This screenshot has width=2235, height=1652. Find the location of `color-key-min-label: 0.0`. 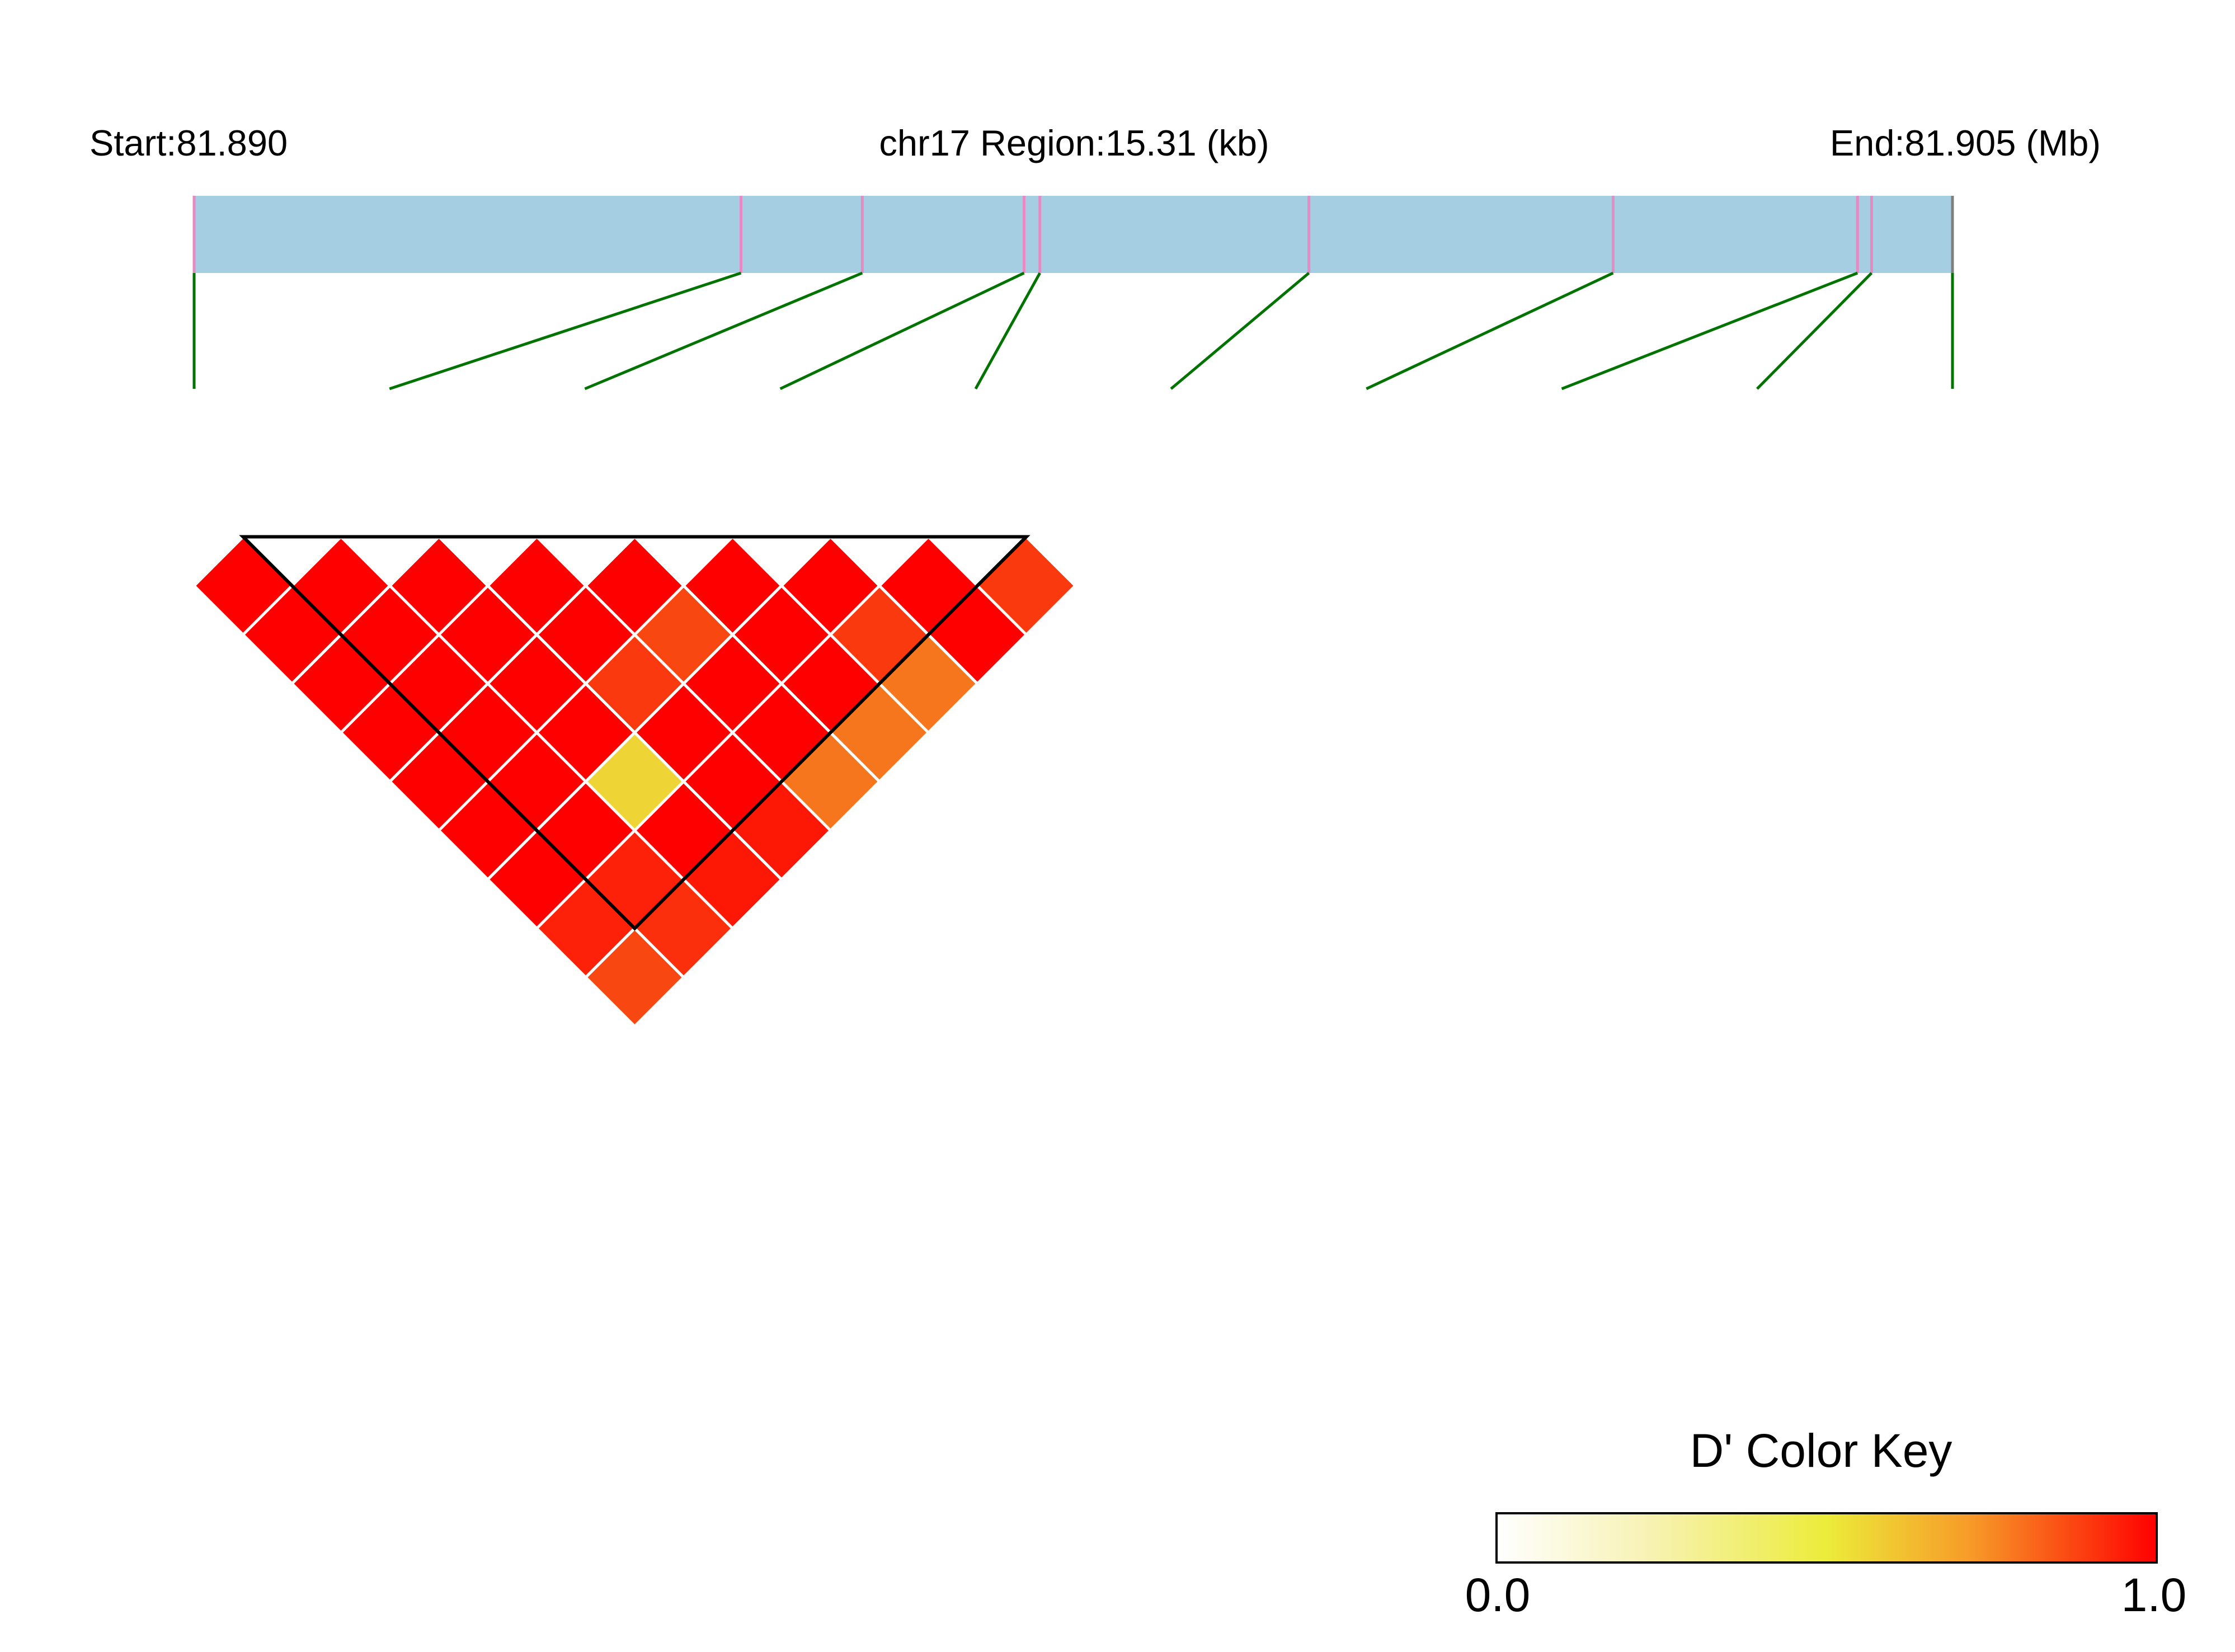

color-key-min-label: 0.0 is located at coordinates (1498, 1595).